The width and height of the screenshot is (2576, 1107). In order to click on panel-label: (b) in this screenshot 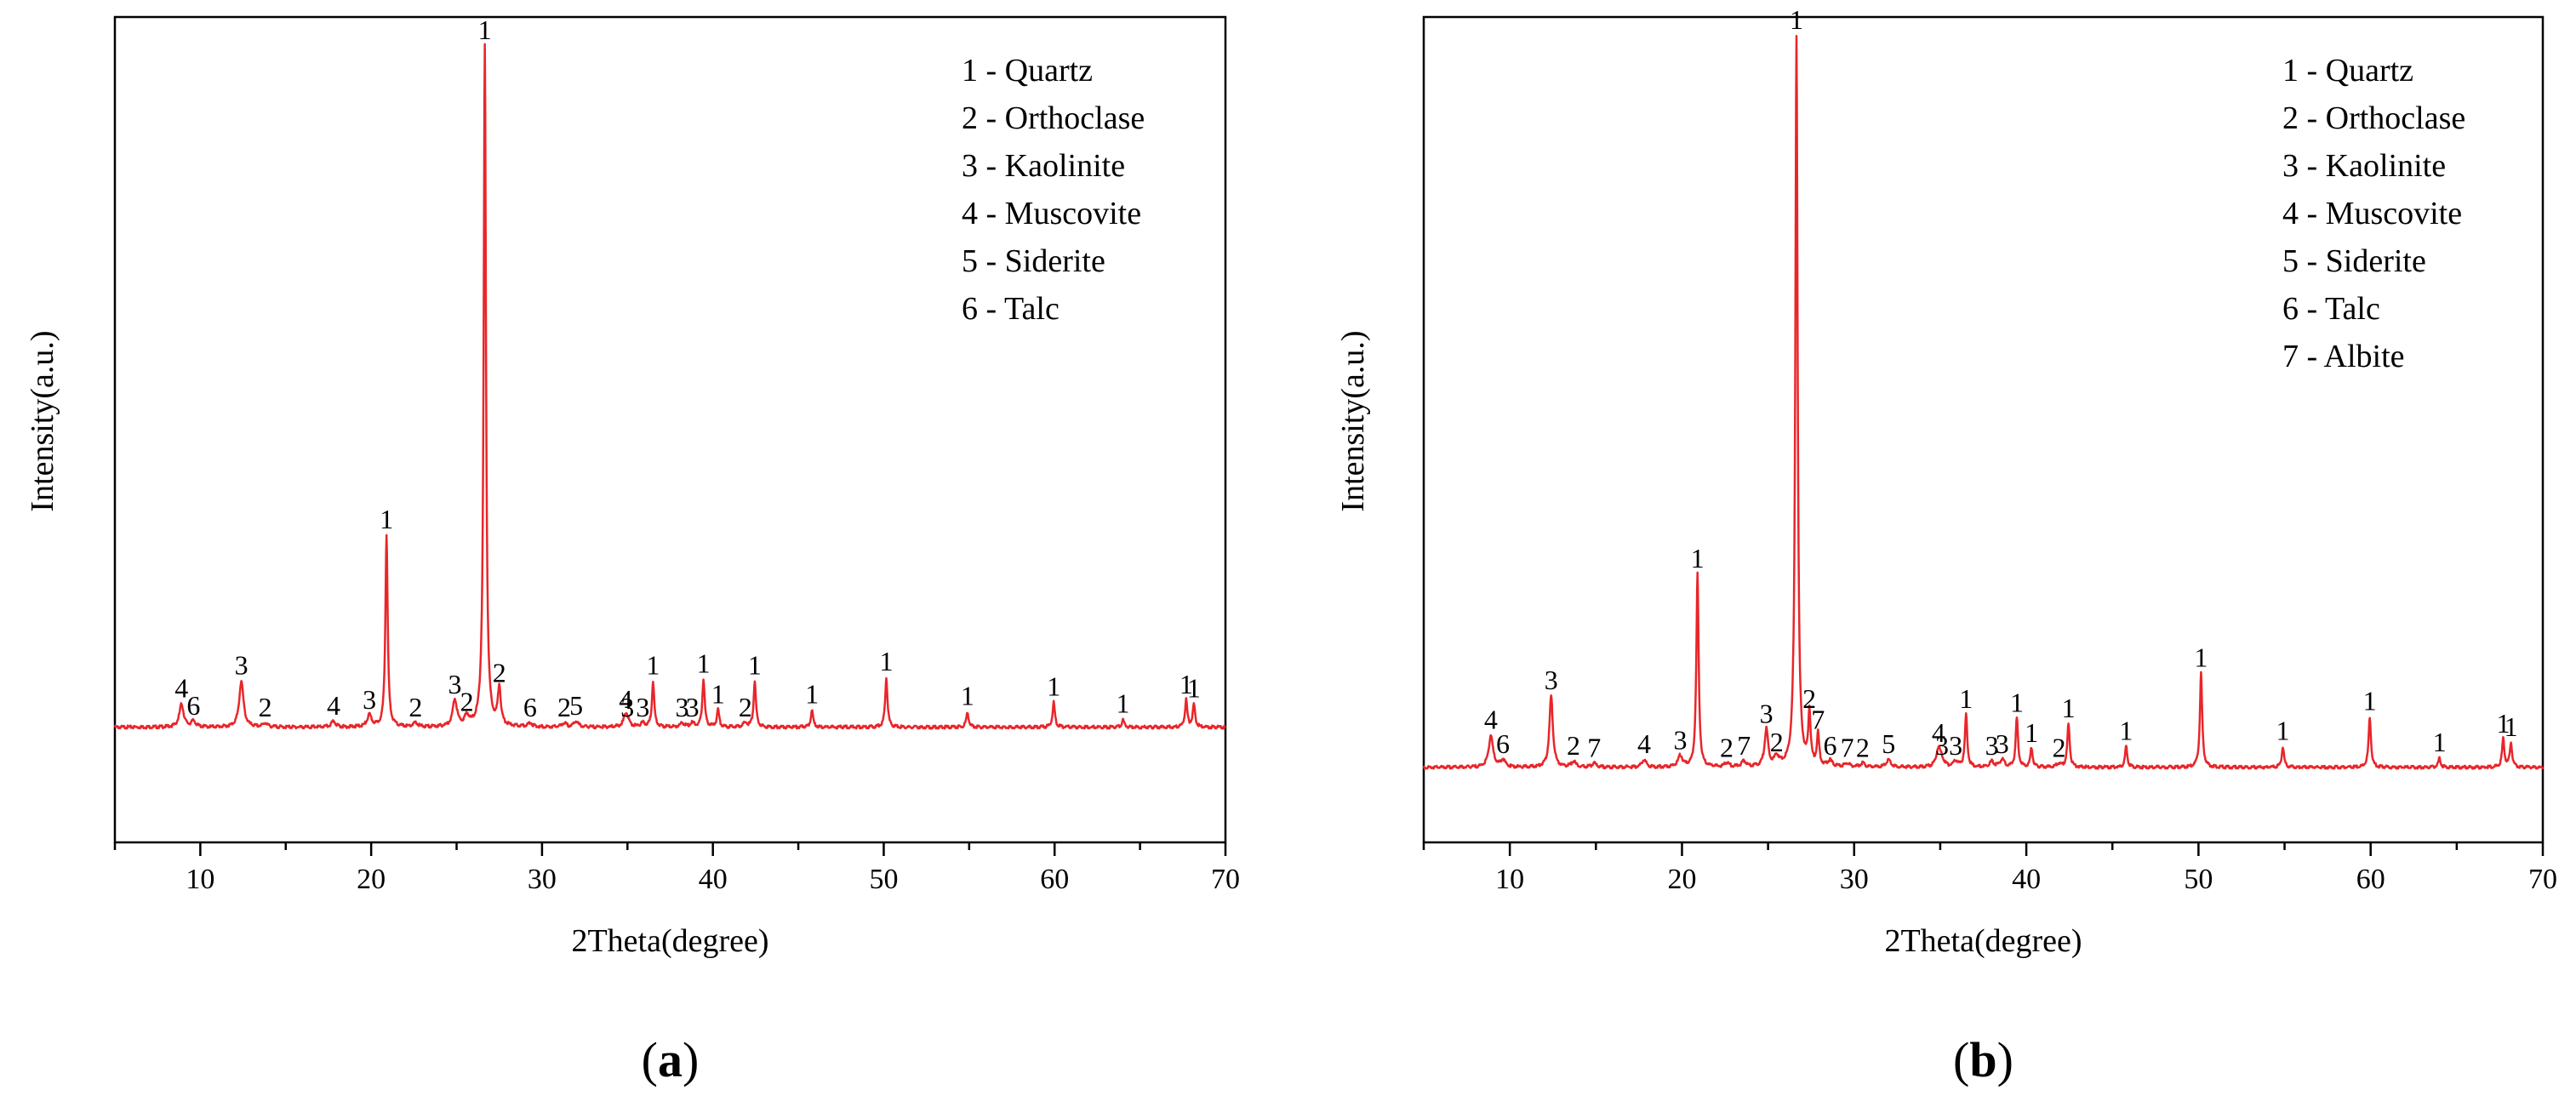, I will do `click(1983, 1059)`.